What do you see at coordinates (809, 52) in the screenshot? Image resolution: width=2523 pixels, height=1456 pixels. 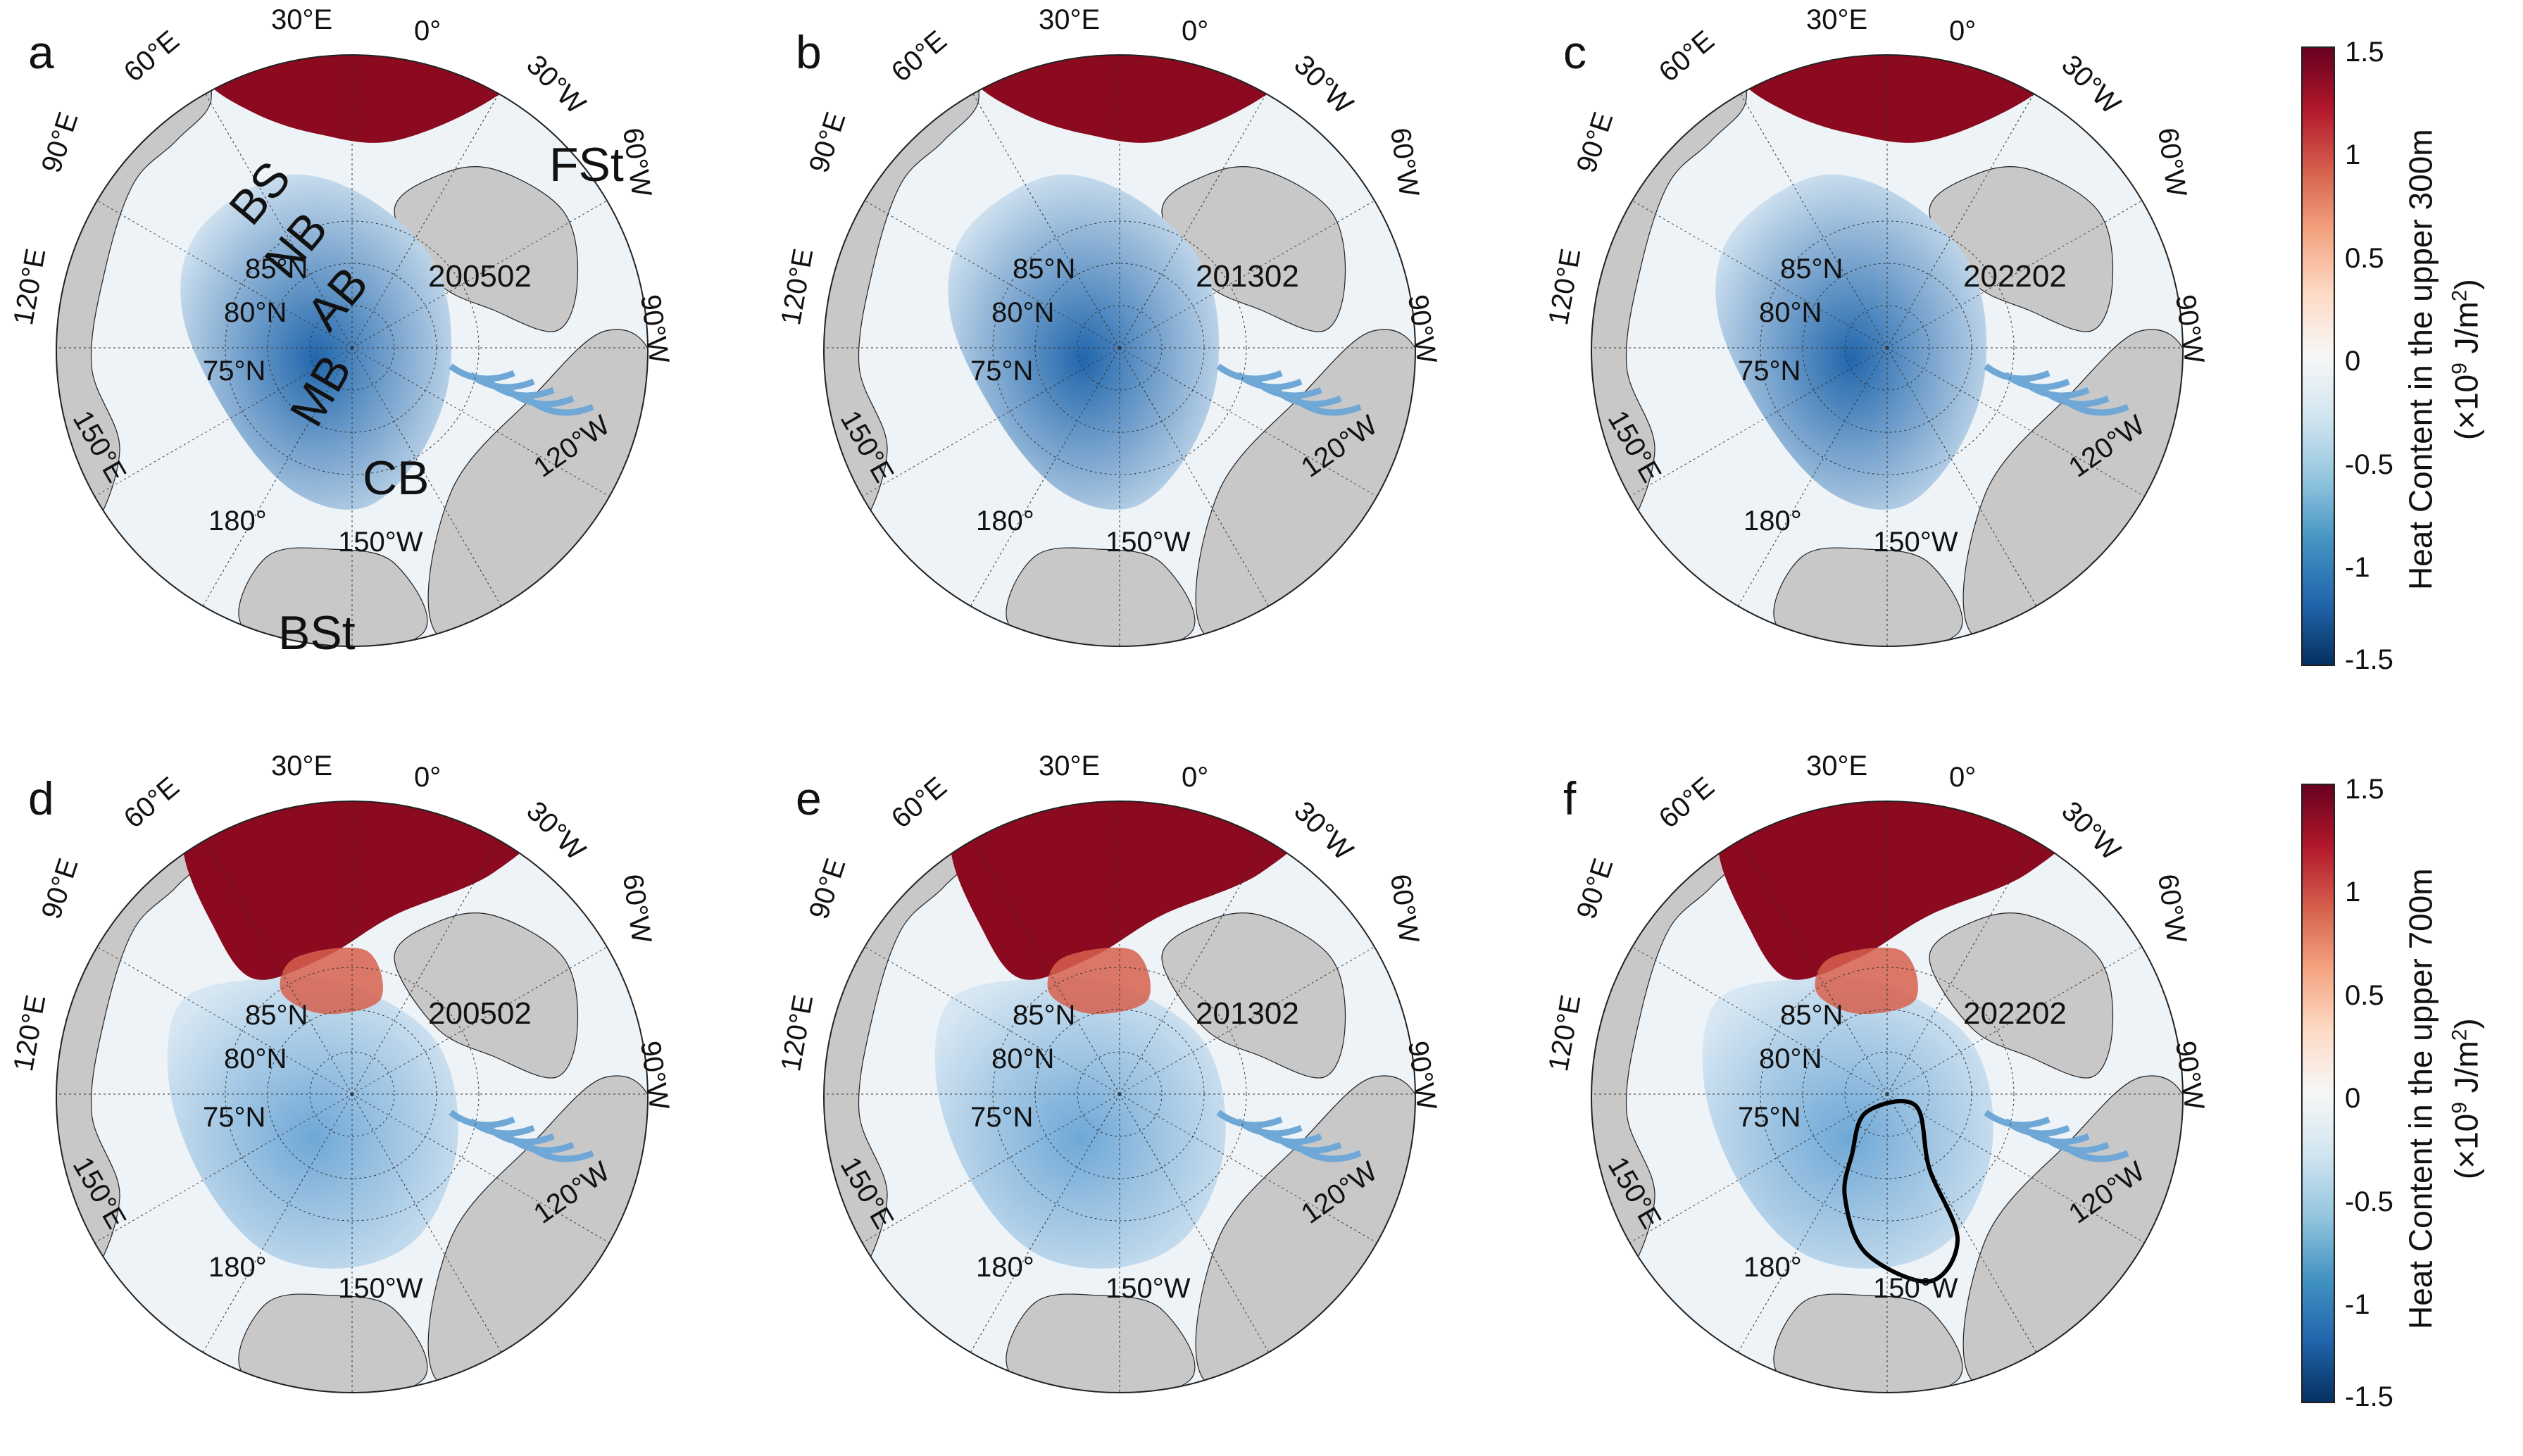 I see `panel-letter: b` at bounding box center [809, 52].